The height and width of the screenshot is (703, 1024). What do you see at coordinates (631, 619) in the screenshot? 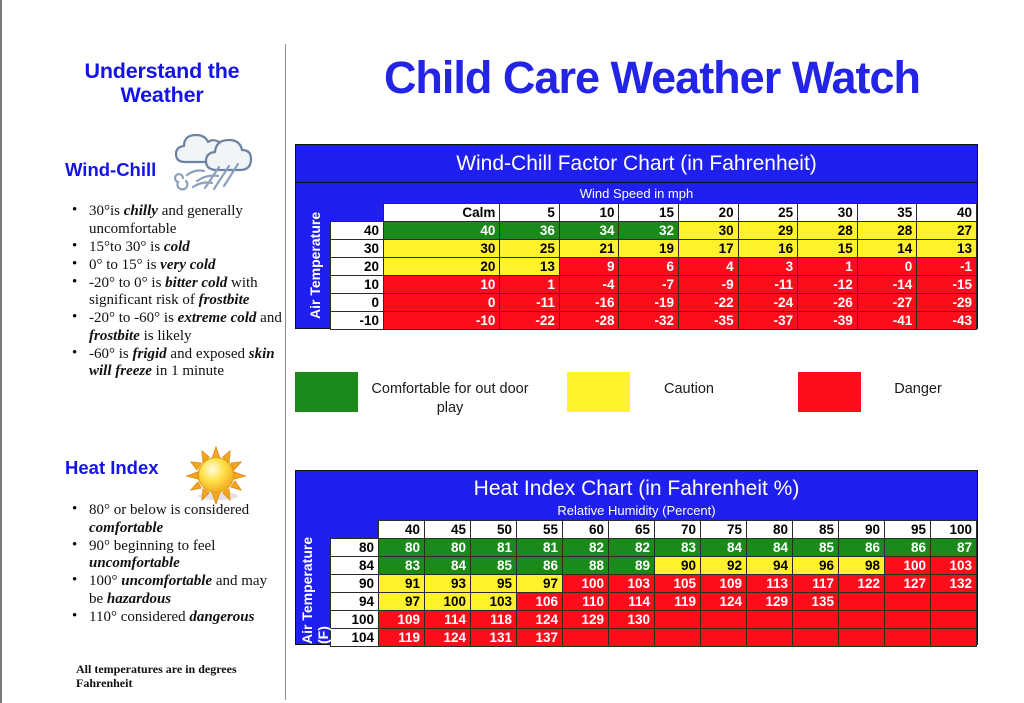
I see `data-cell: 130` at bounding box center [631, 619].